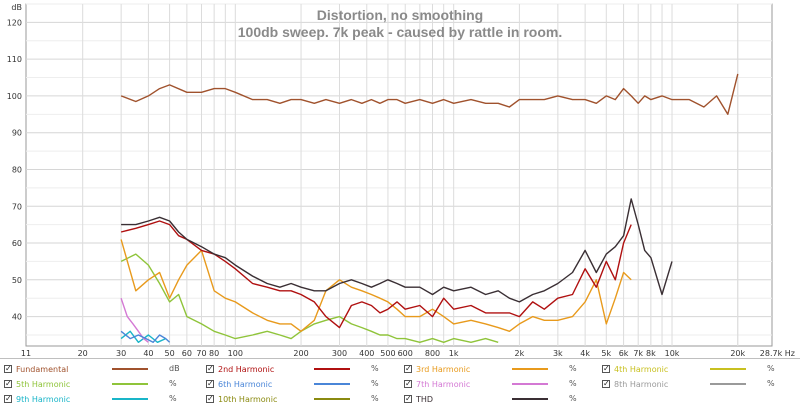  What do you see at coordinates (42, 369) in the screenshot?
I see `legend-label: Fundamental` at bounding box center [42, 369].